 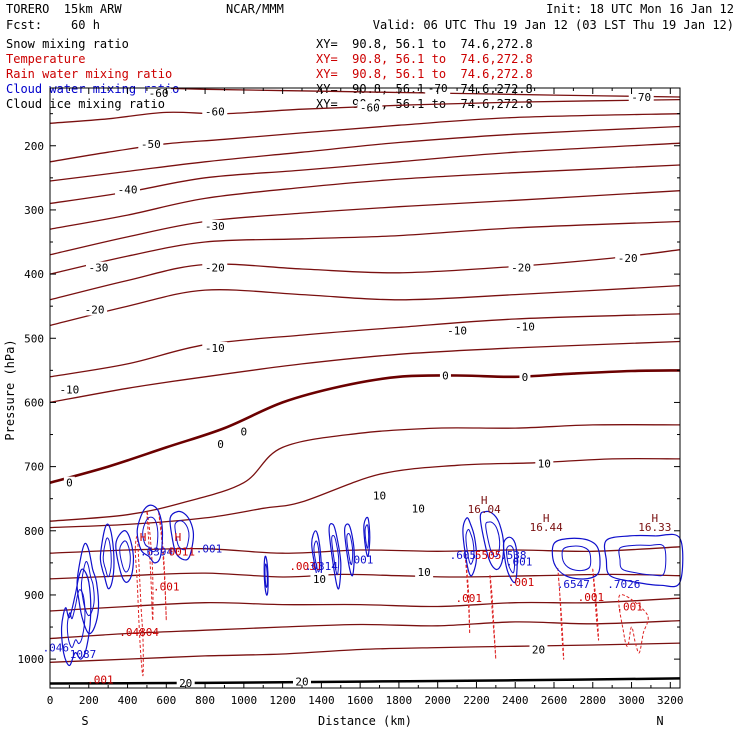 I want to click on isotherm-m40, so click(x=365, y=173).